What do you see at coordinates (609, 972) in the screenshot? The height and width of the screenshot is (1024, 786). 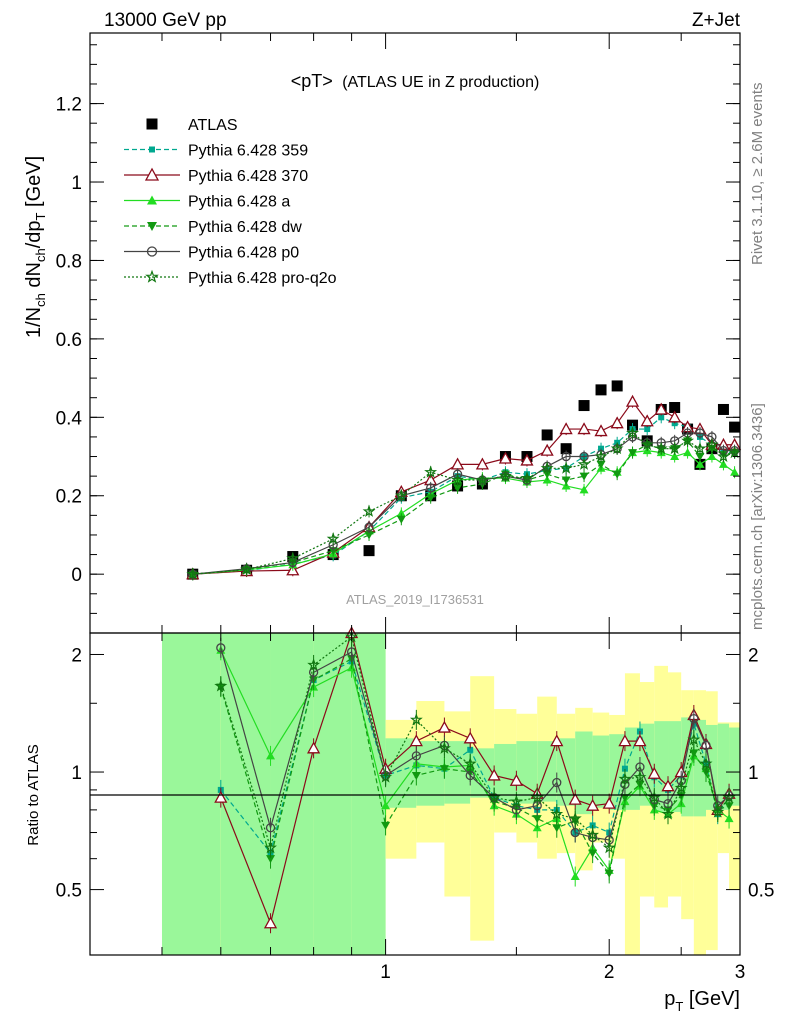 I see `x-tick-label: 2` at bounding box center [609, 972].